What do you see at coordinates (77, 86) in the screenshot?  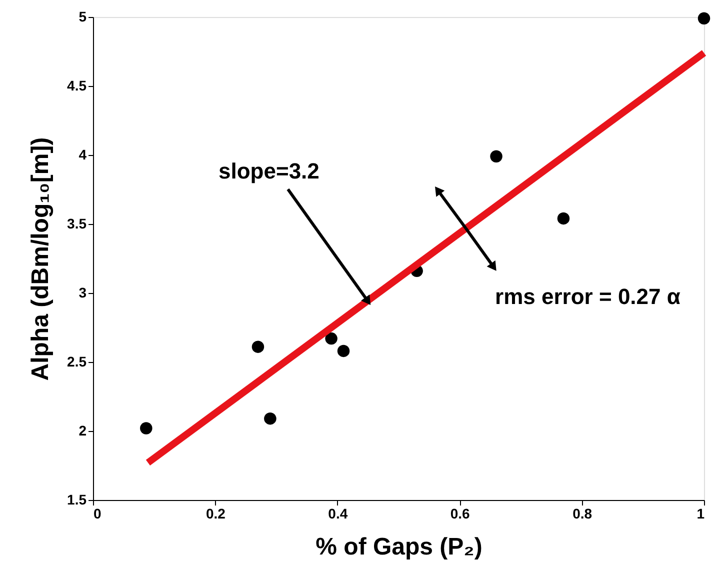 I see `y-tick-label: 4.5` at bounding box center [77, 86].